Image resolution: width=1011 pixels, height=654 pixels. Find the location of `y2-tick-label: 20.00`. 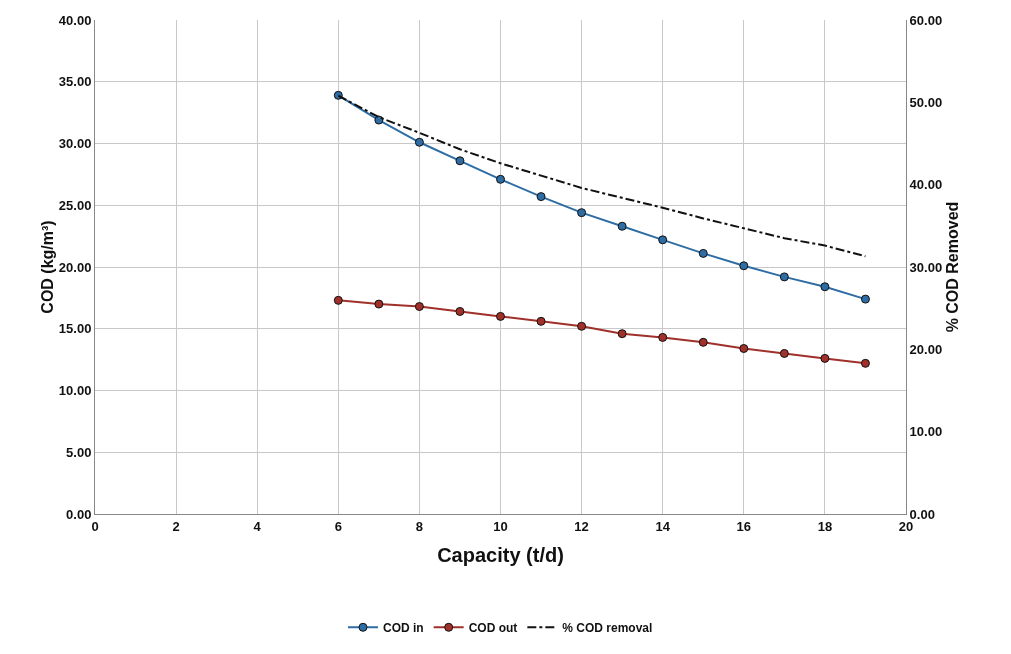

y2-tick-label: 20.00 is located at coordinates (926, 349).